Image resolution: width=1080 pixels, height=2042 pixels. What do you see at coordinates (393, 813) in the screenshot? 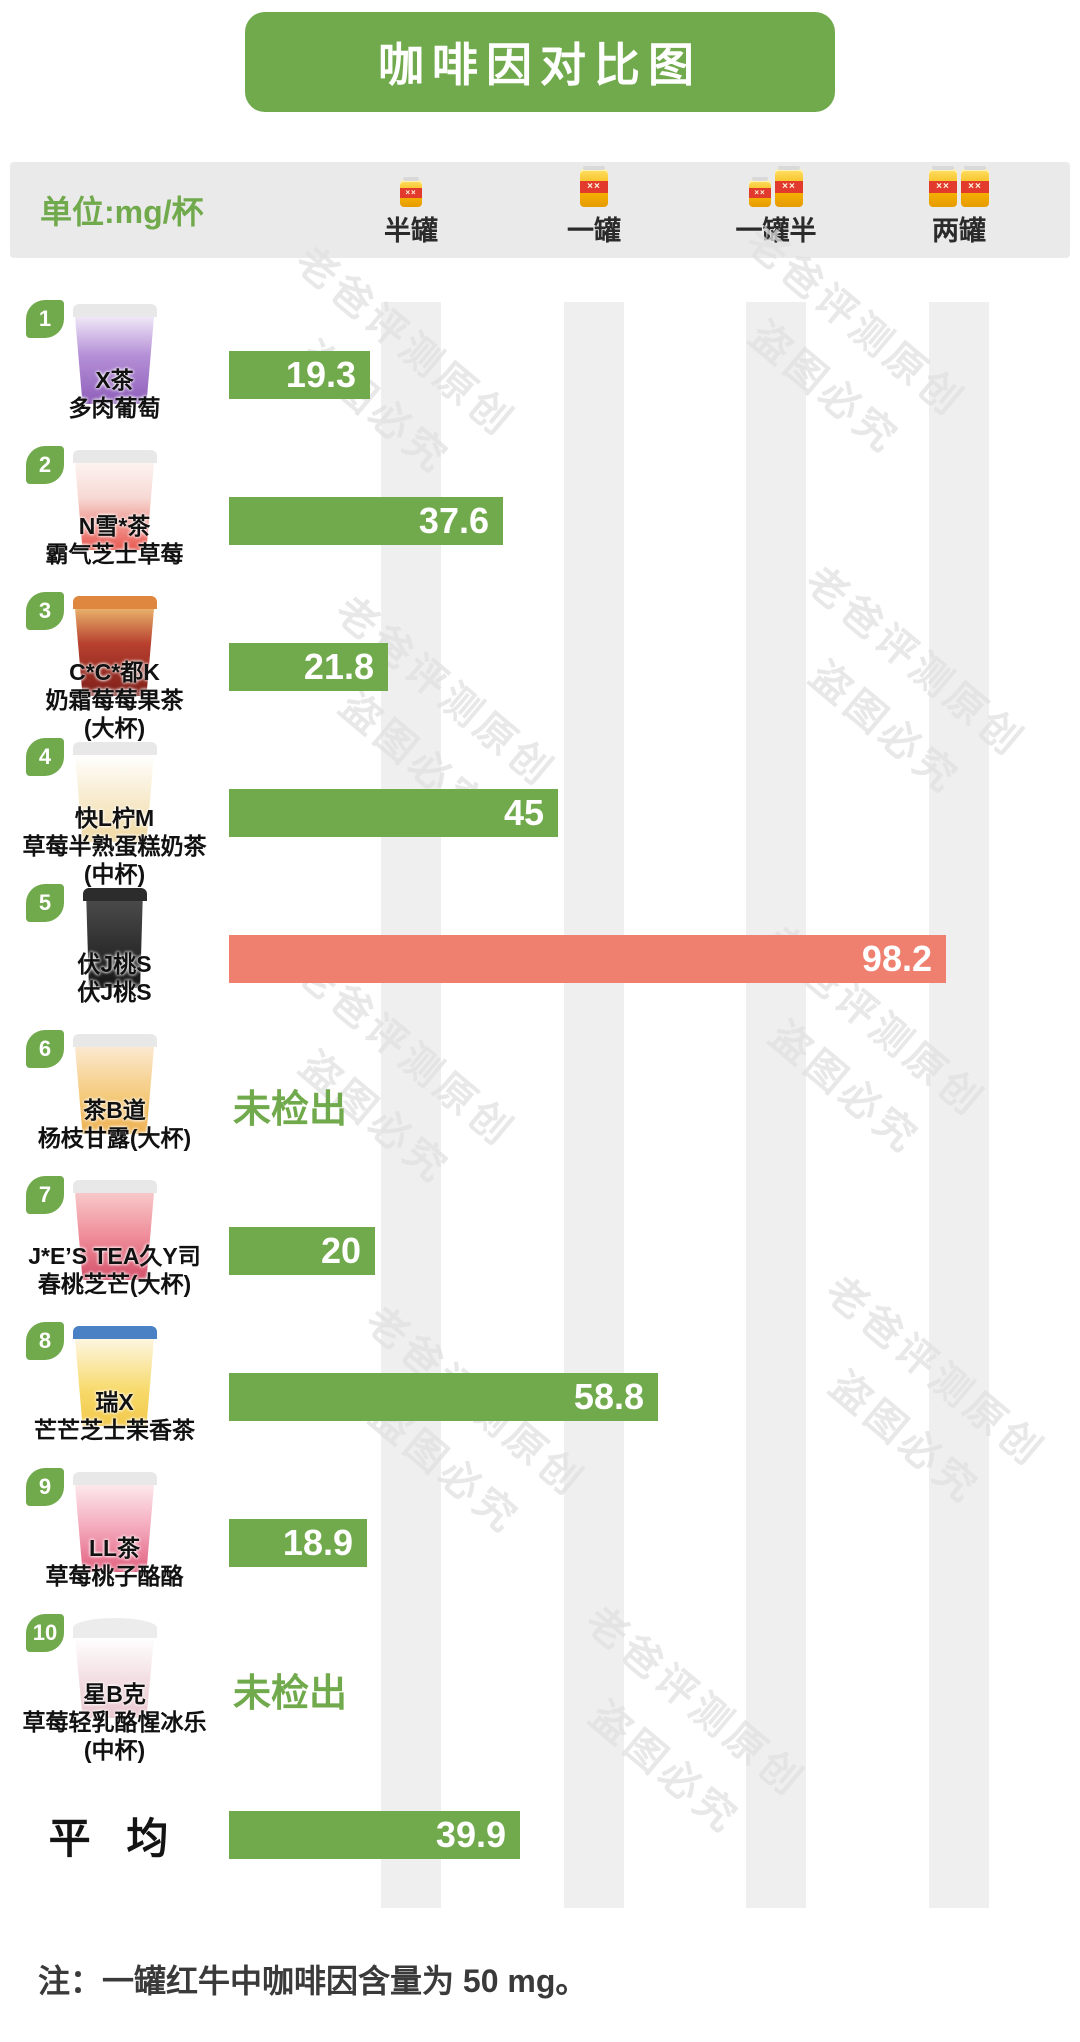
I see `value-bar: 45` at bounding box center [393, 813].